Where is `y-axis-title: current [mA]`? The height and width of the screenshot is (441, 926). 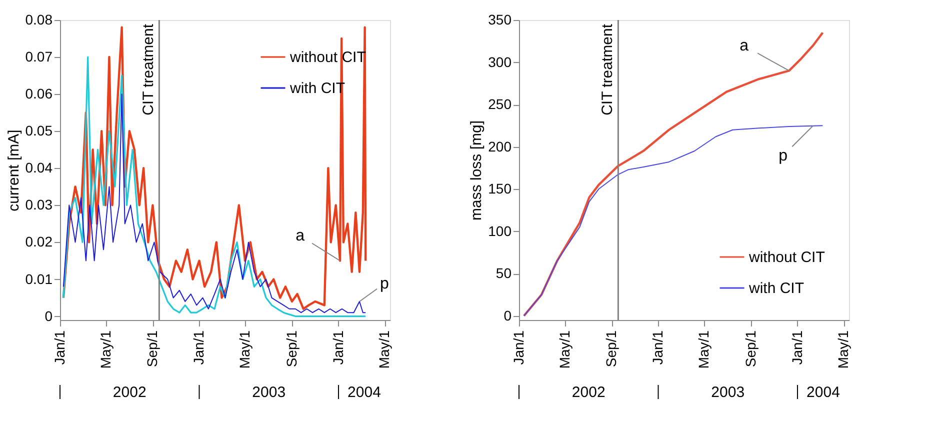
y-axis-title: current [mA] is located at coordinates (13, 171).